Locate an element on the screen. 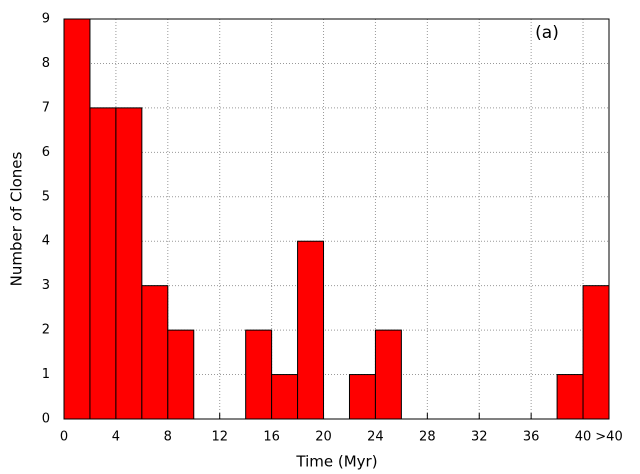 The height and width of the screenshot is (474, 640). x-tick-label: 24 is located at coordinates (375, 437).